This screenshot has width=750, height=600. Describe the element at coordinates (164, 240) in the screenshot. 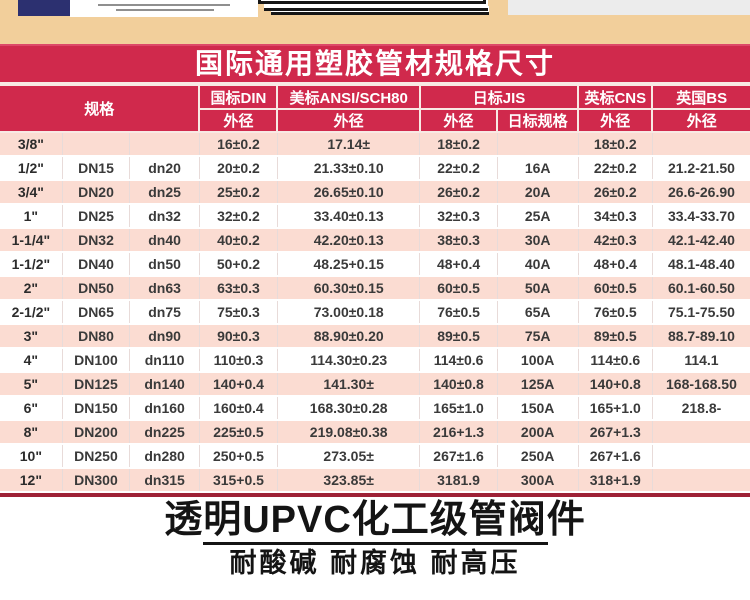

I see `table-cell: dn40` at that location.